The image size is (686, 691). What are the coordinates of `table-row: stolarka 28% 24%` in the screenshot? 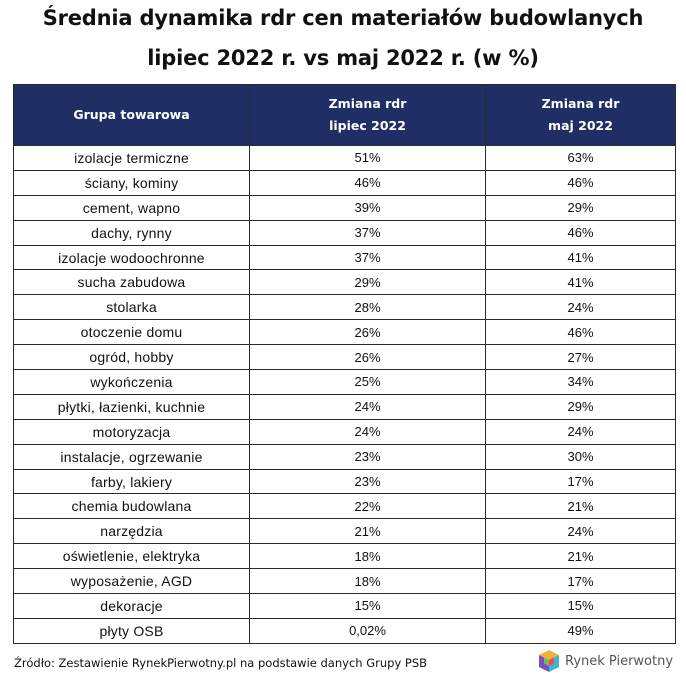 It's located at (344, 307).